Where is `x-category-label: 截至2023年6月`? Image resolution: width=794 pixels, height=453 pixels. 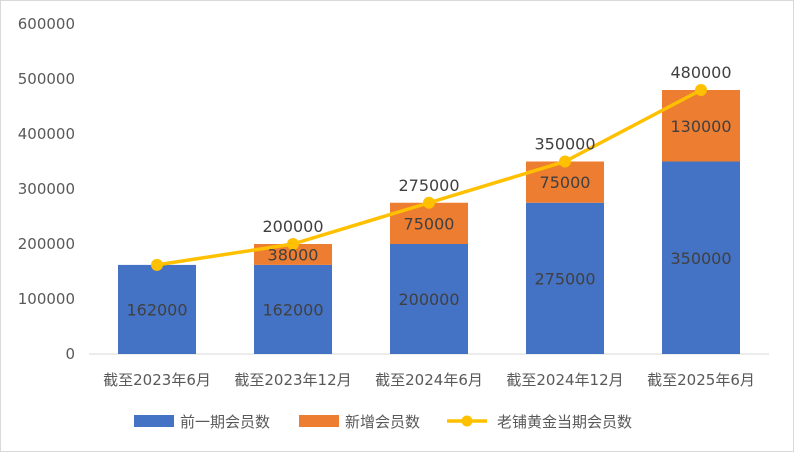
x-category-label: 截至2023年6月 is located at coordinates (157, 380).